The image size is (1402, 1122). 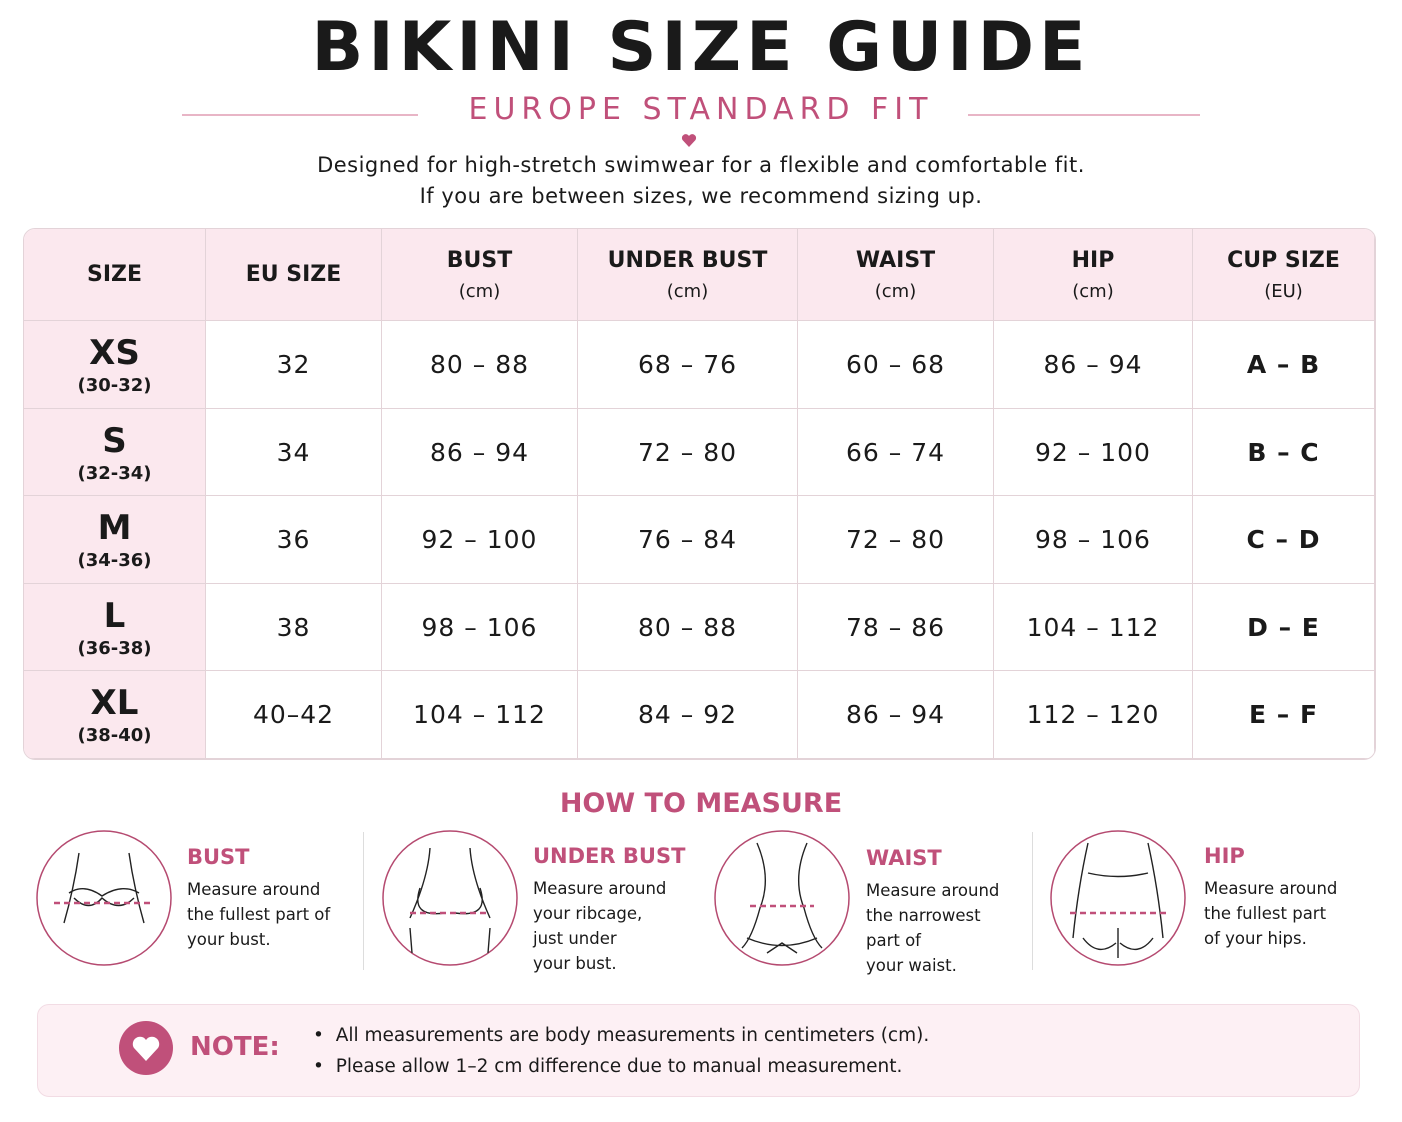 I want to click on table-cell: 98 – 106, so click(x=1093, y=540).